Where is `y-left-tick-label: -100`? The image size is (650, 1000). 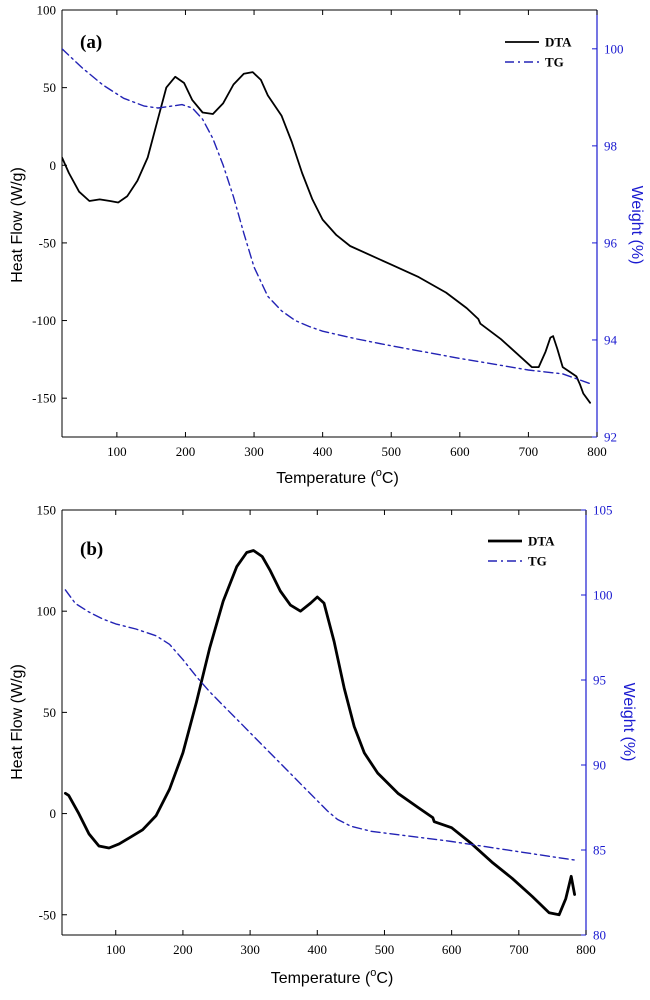
y-left-tick-label: -100 is located at coordinates (44, 320).